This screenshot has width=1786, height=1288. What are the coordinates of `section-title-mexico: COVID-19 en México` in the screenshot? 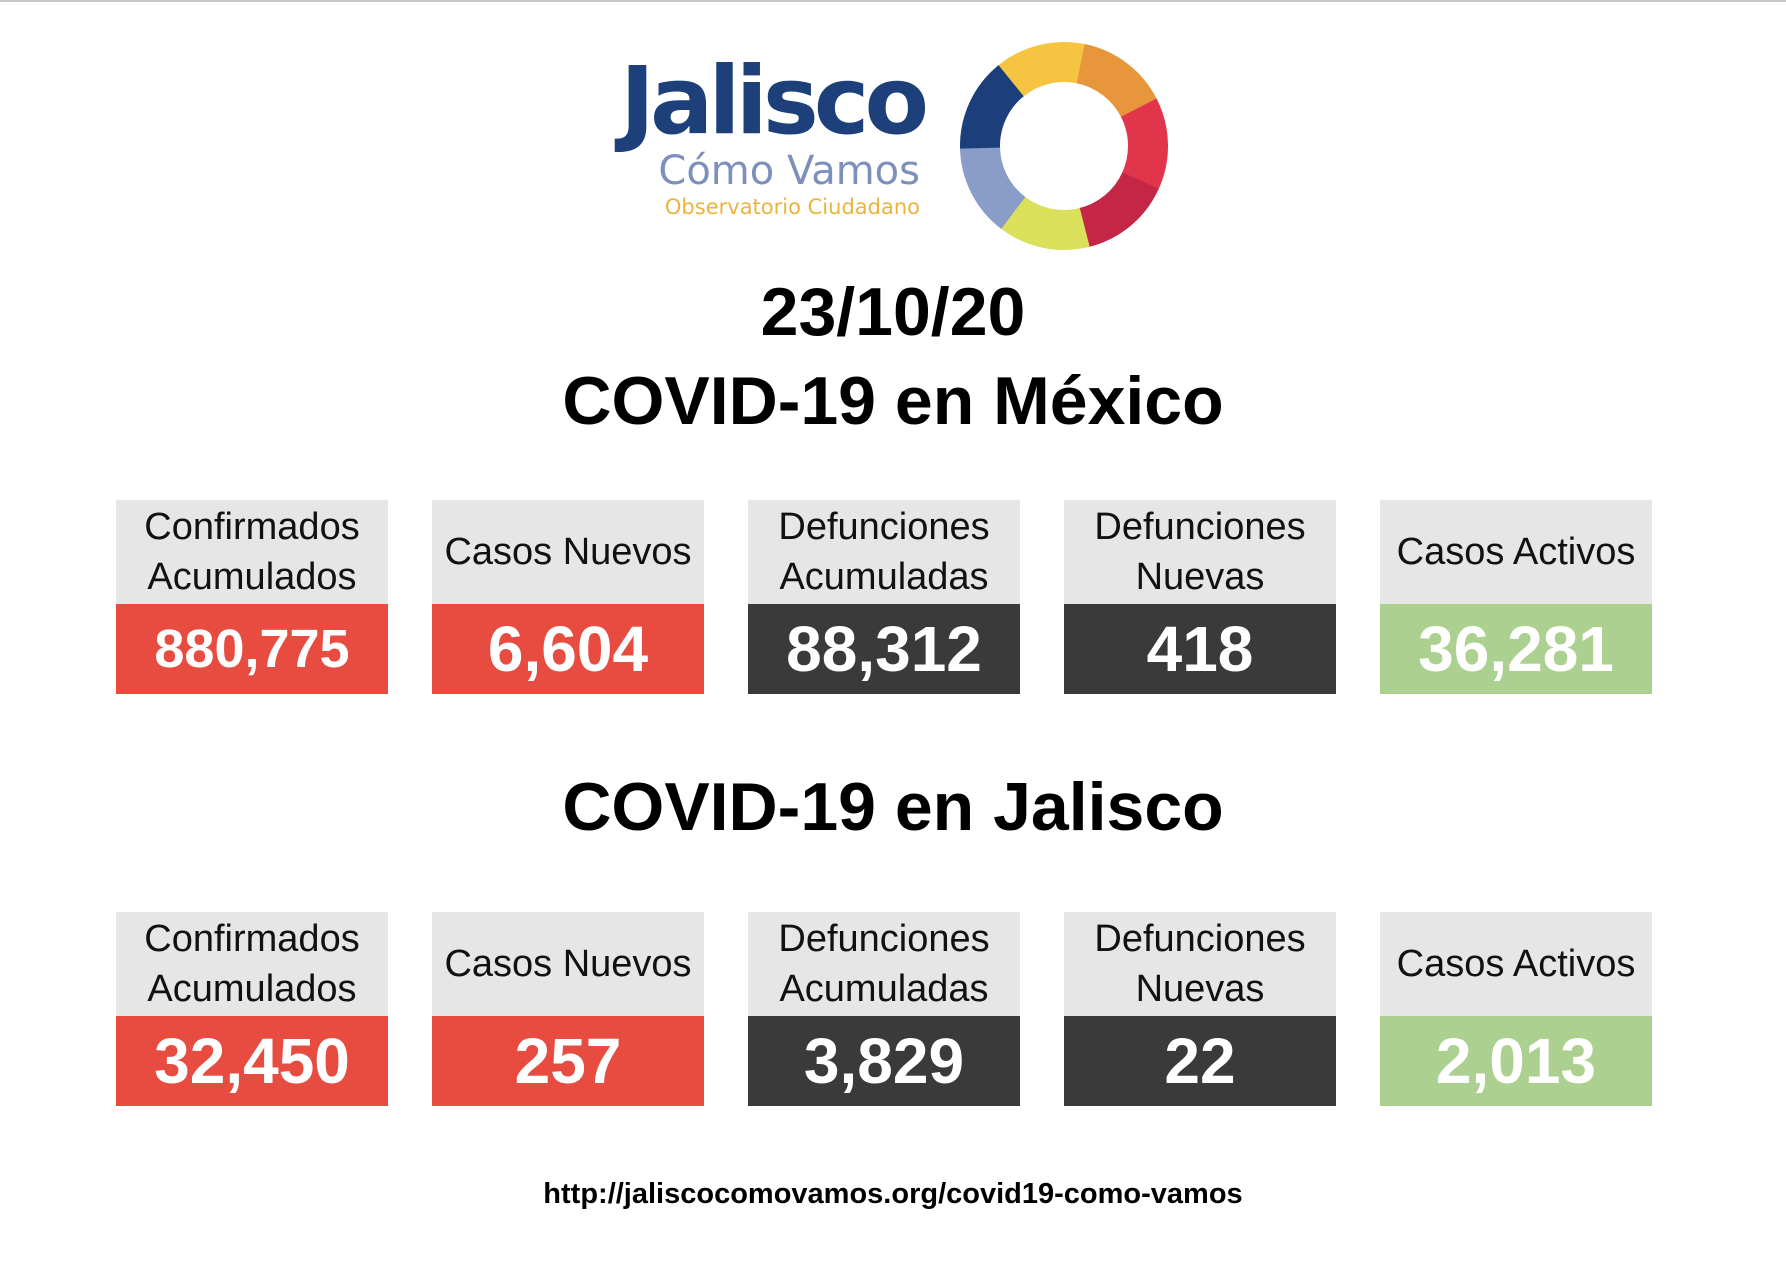 It's located at (893, 401).